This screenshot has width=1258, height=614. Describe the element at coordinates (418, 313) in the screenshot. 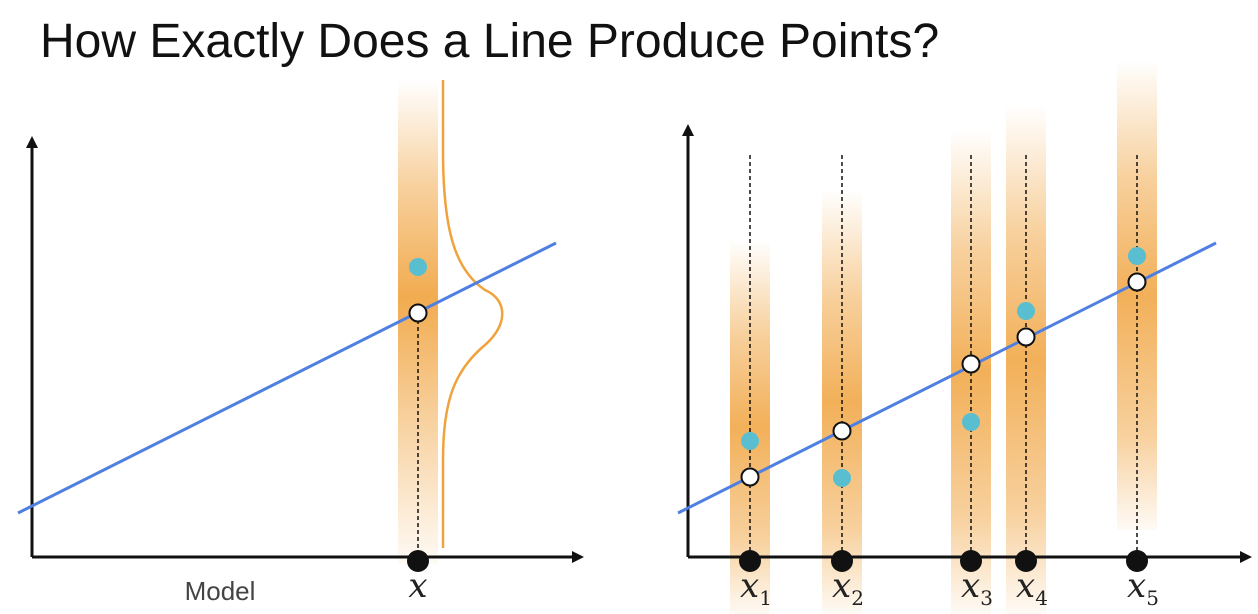

I see `predicted-point` at that location.